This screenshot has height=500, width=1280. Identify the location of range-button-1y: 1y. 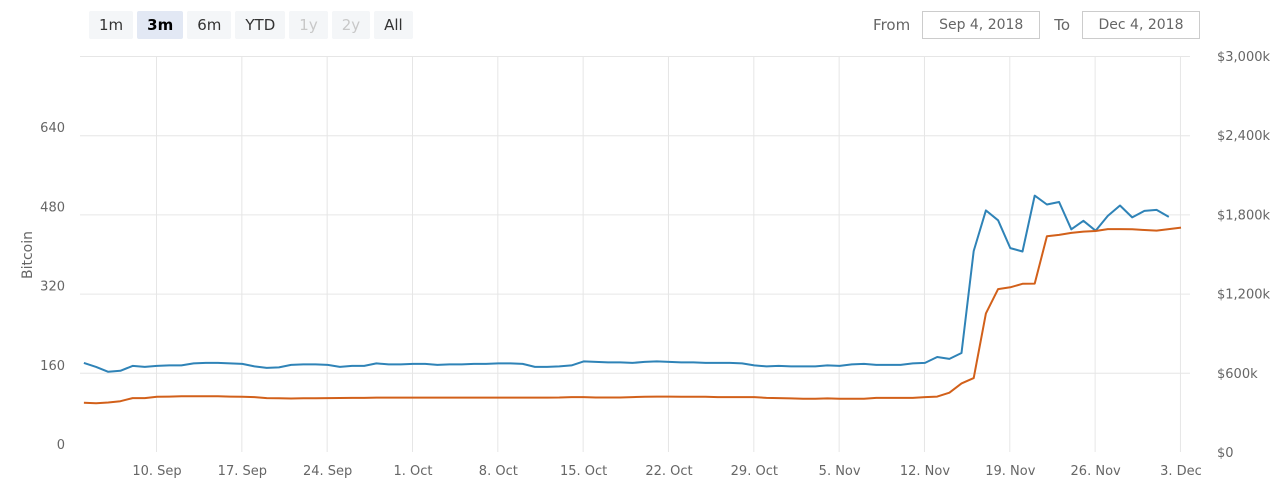
(308, 25).